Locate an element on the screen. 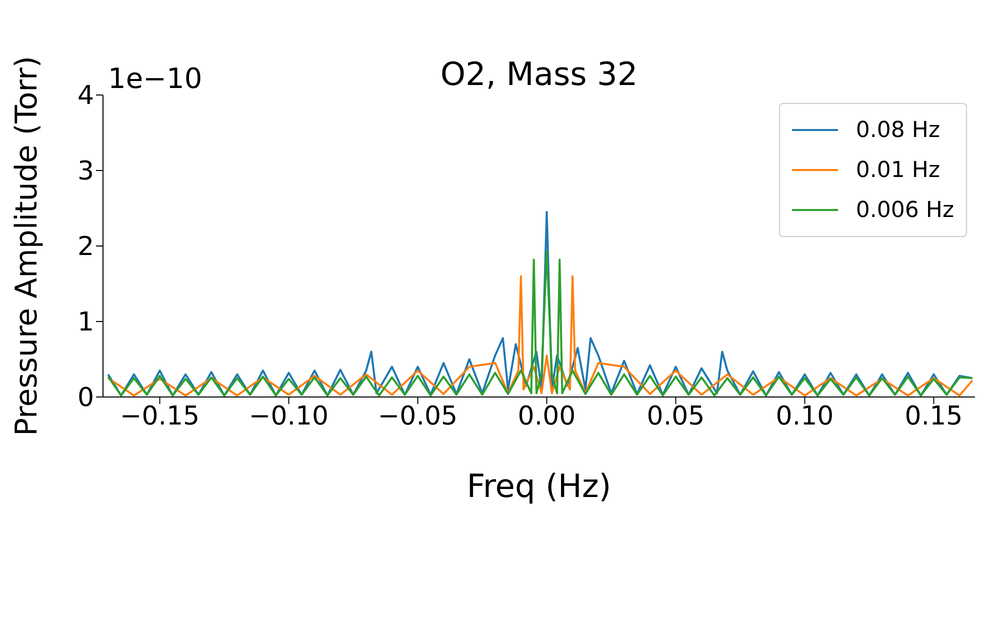 Image resolution: width=984 pixels, height=635 pixels. x-tick-label: 0.05 is located at coordinates (675, 416).